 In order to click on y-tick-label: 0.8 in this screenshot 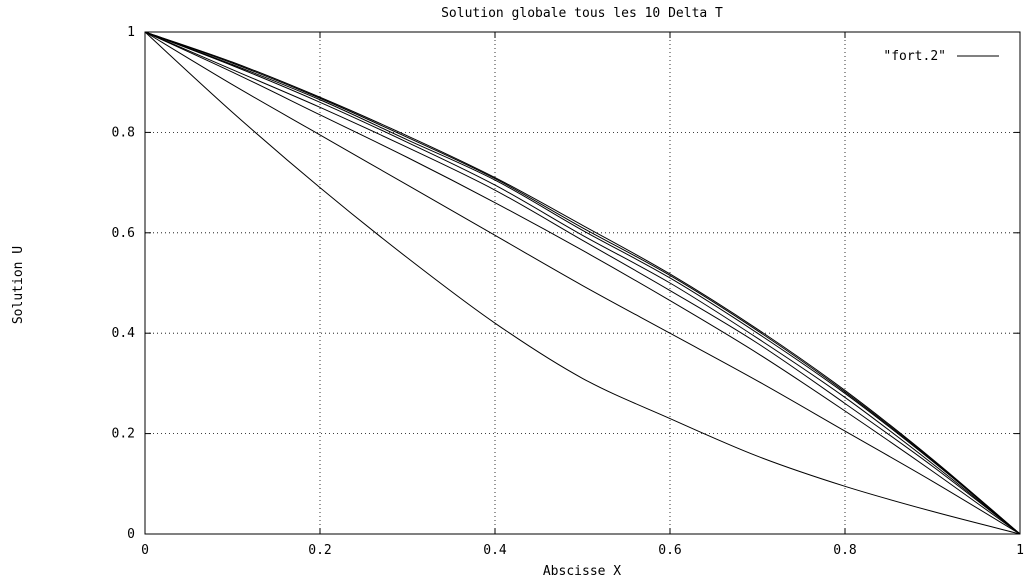, I will do `click(123, 132)`.